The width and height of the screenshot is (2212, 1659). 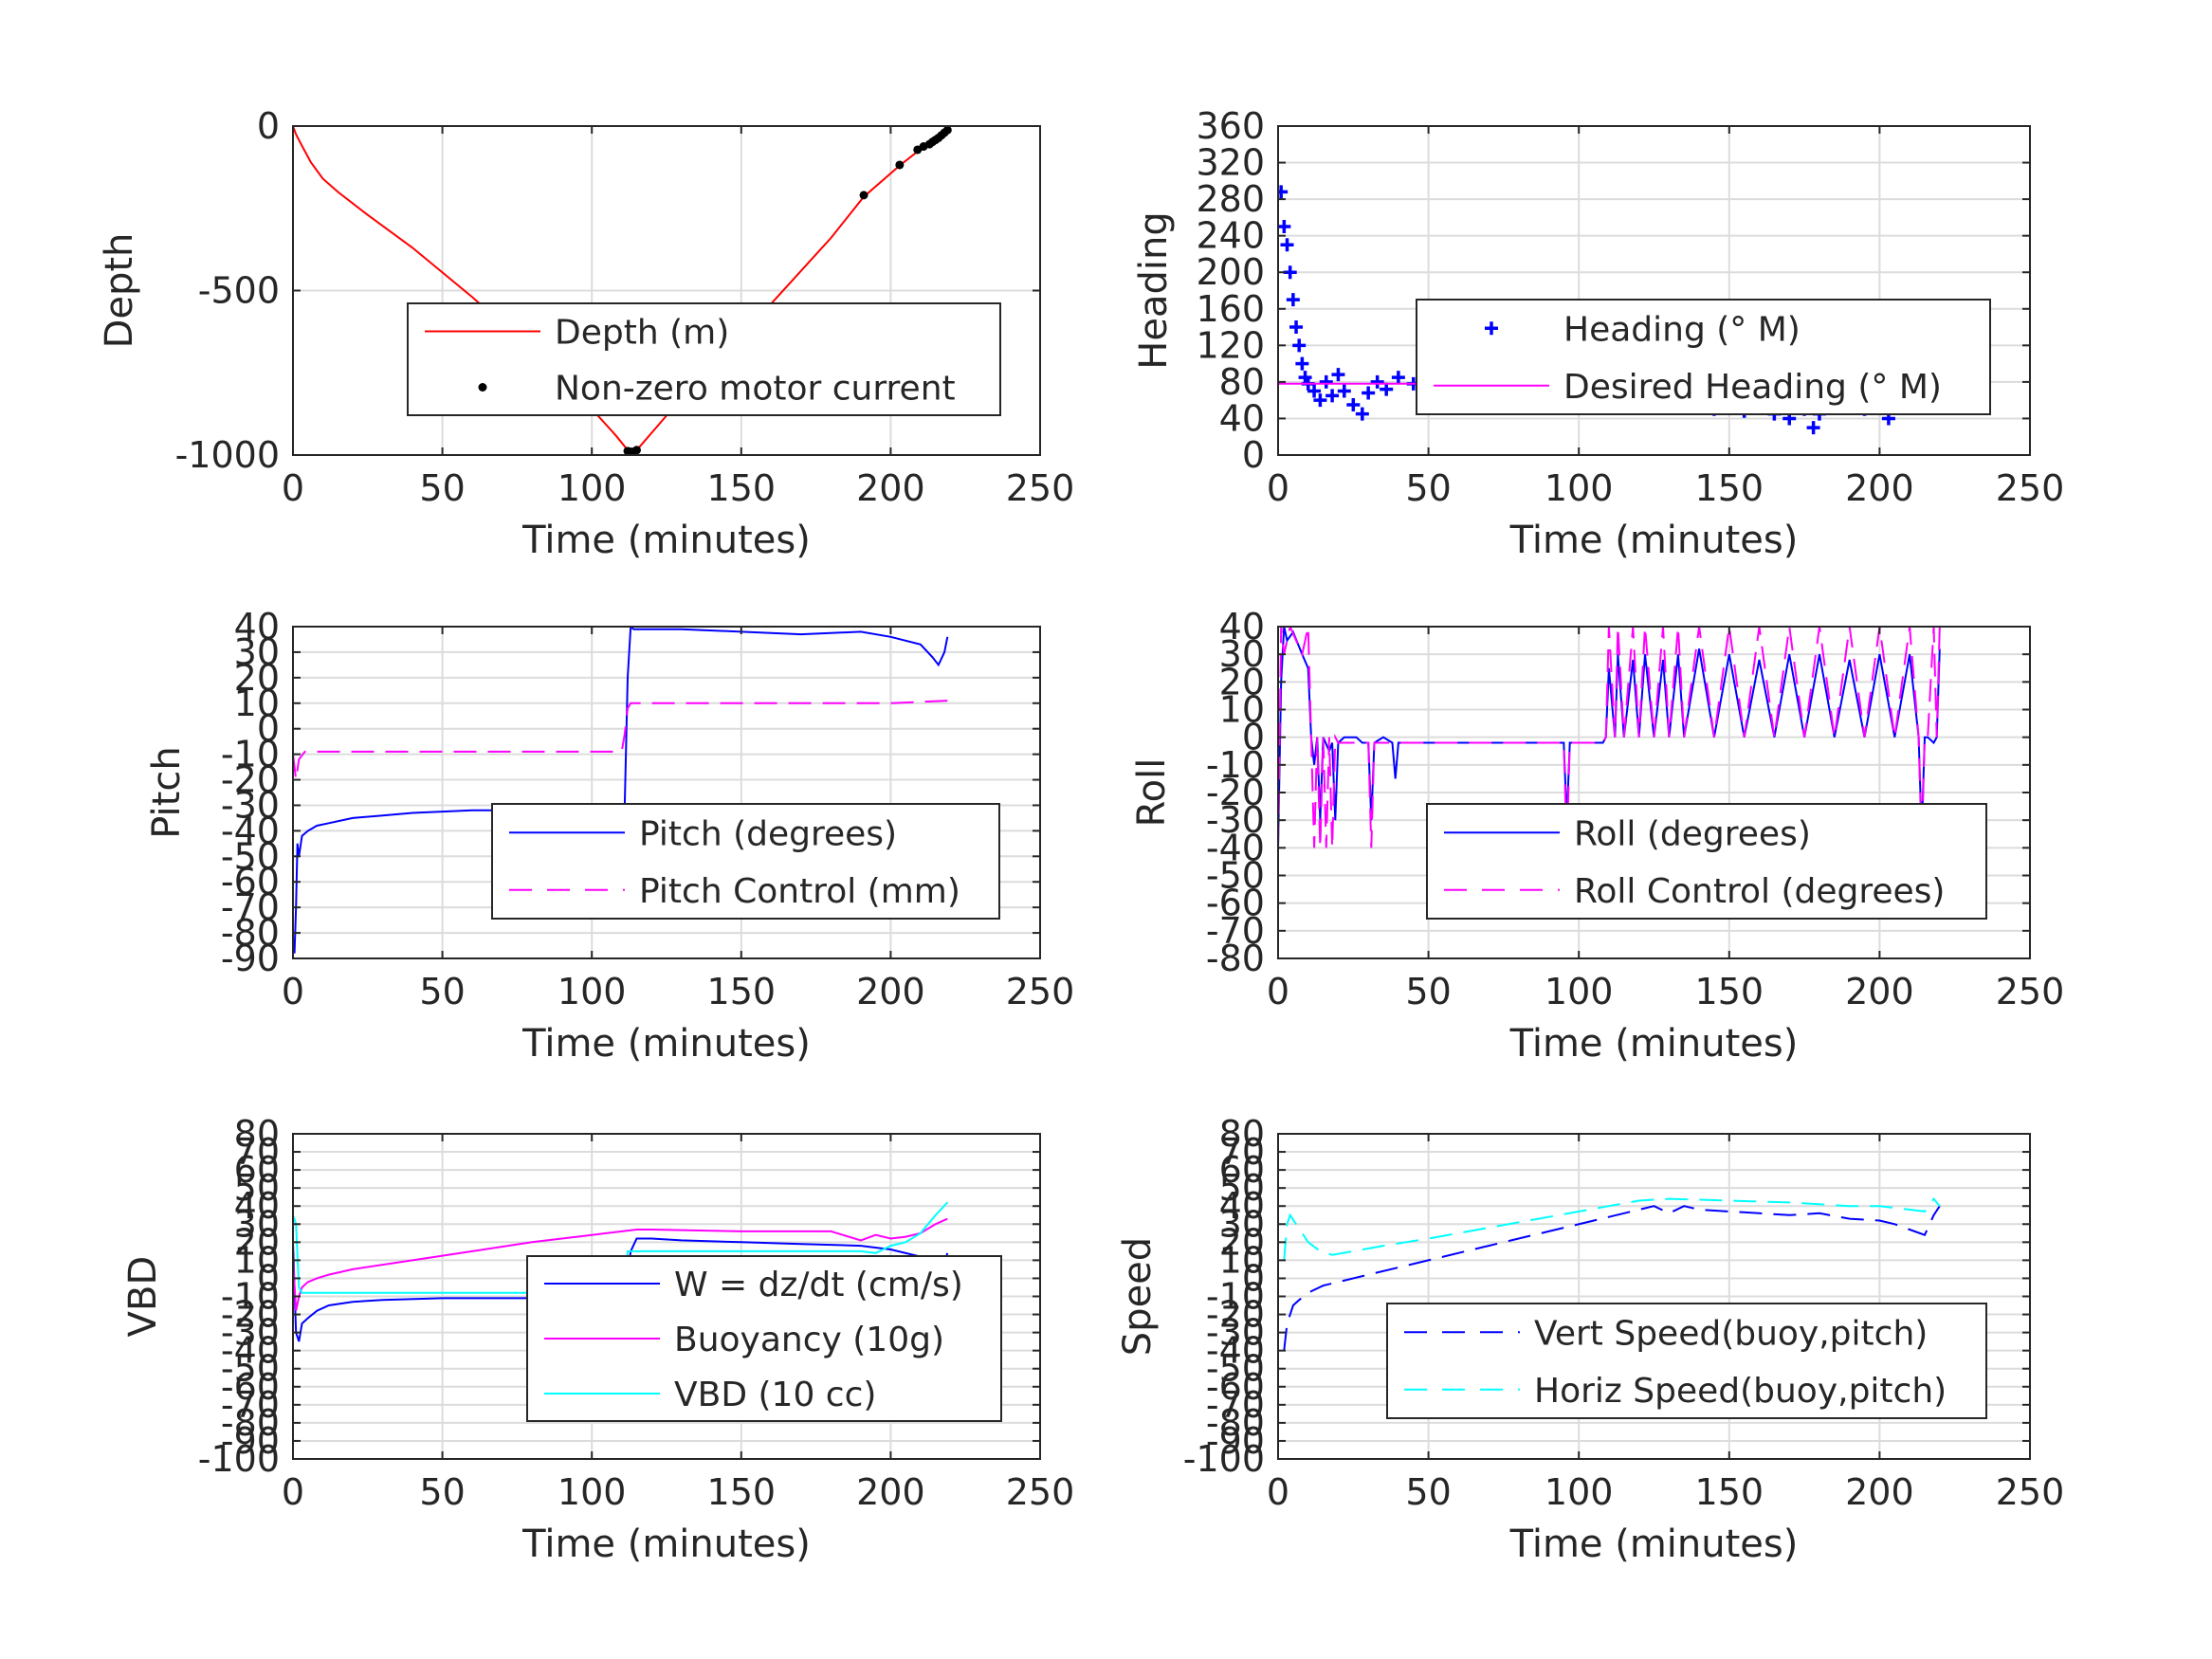 I want to click on y-tick-label: -60, so click(x=250, y=1387).